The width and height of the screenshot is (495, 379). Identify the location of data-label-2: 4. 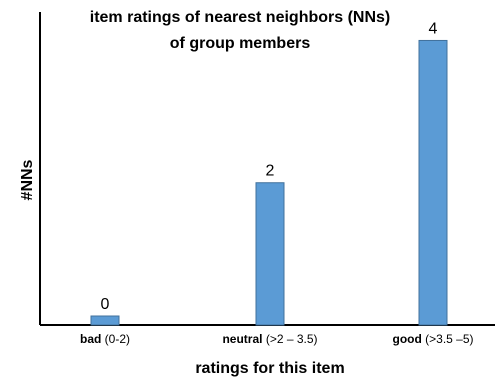
(433, 28).